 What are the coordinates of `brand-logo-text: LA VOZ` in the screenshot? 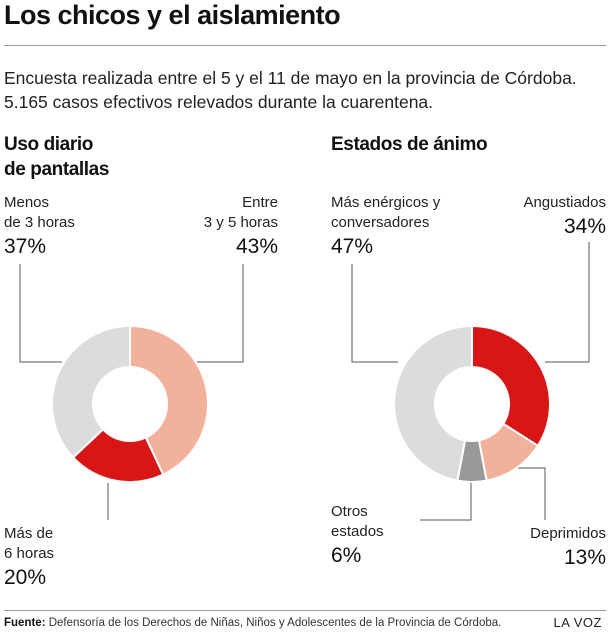 It's located at (577, 622).